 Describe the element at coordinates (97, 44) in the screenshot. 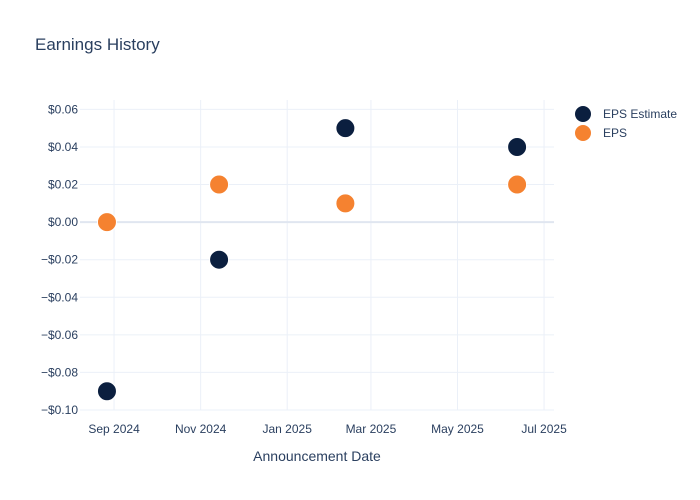

I see `chart-title: Earnings History` at that location.